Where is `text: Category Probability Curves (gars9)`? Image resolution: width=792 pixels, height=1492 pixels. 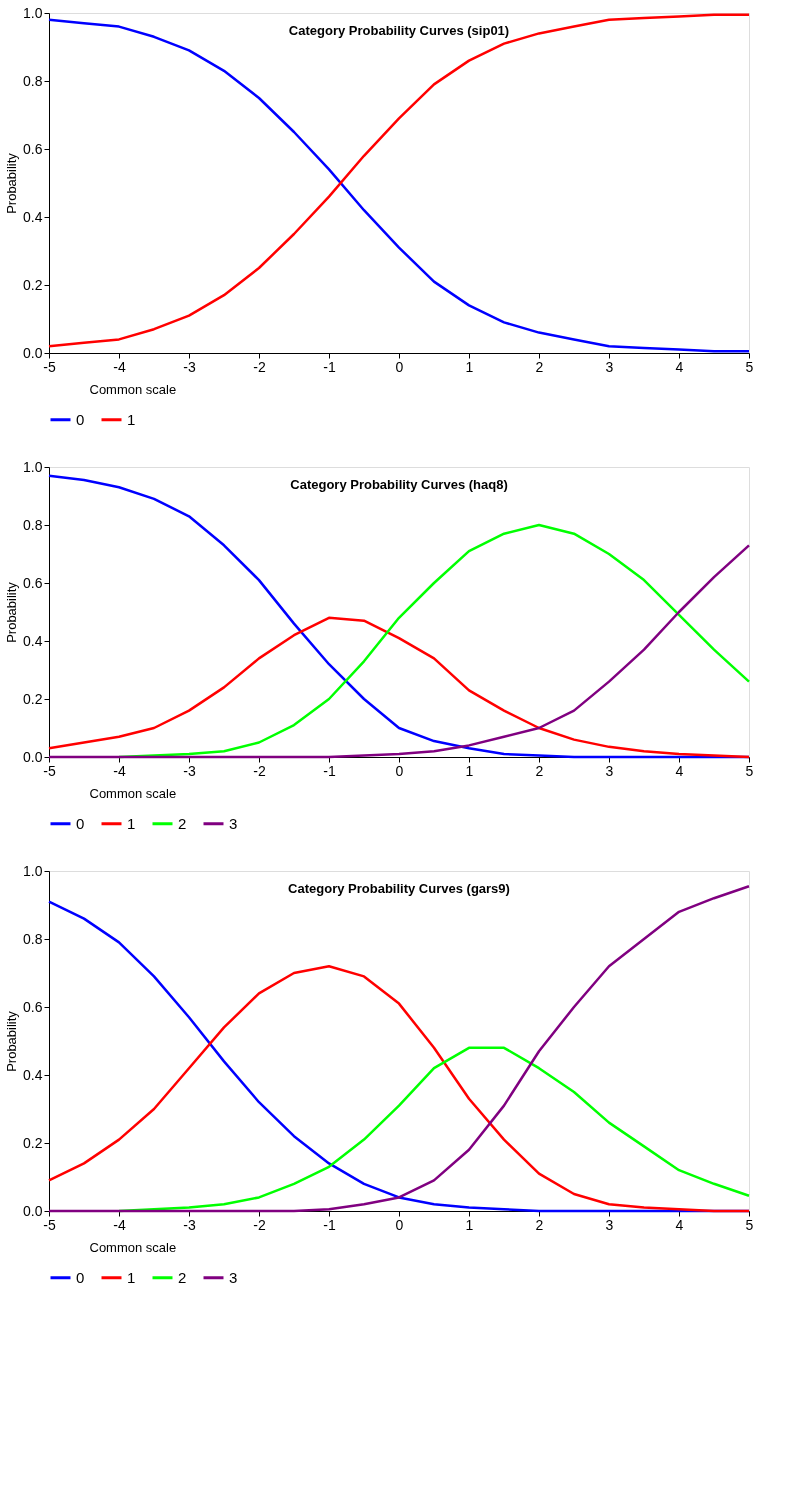 text: Category Probability Curves (gars9) is located at coordinates (399, 888).